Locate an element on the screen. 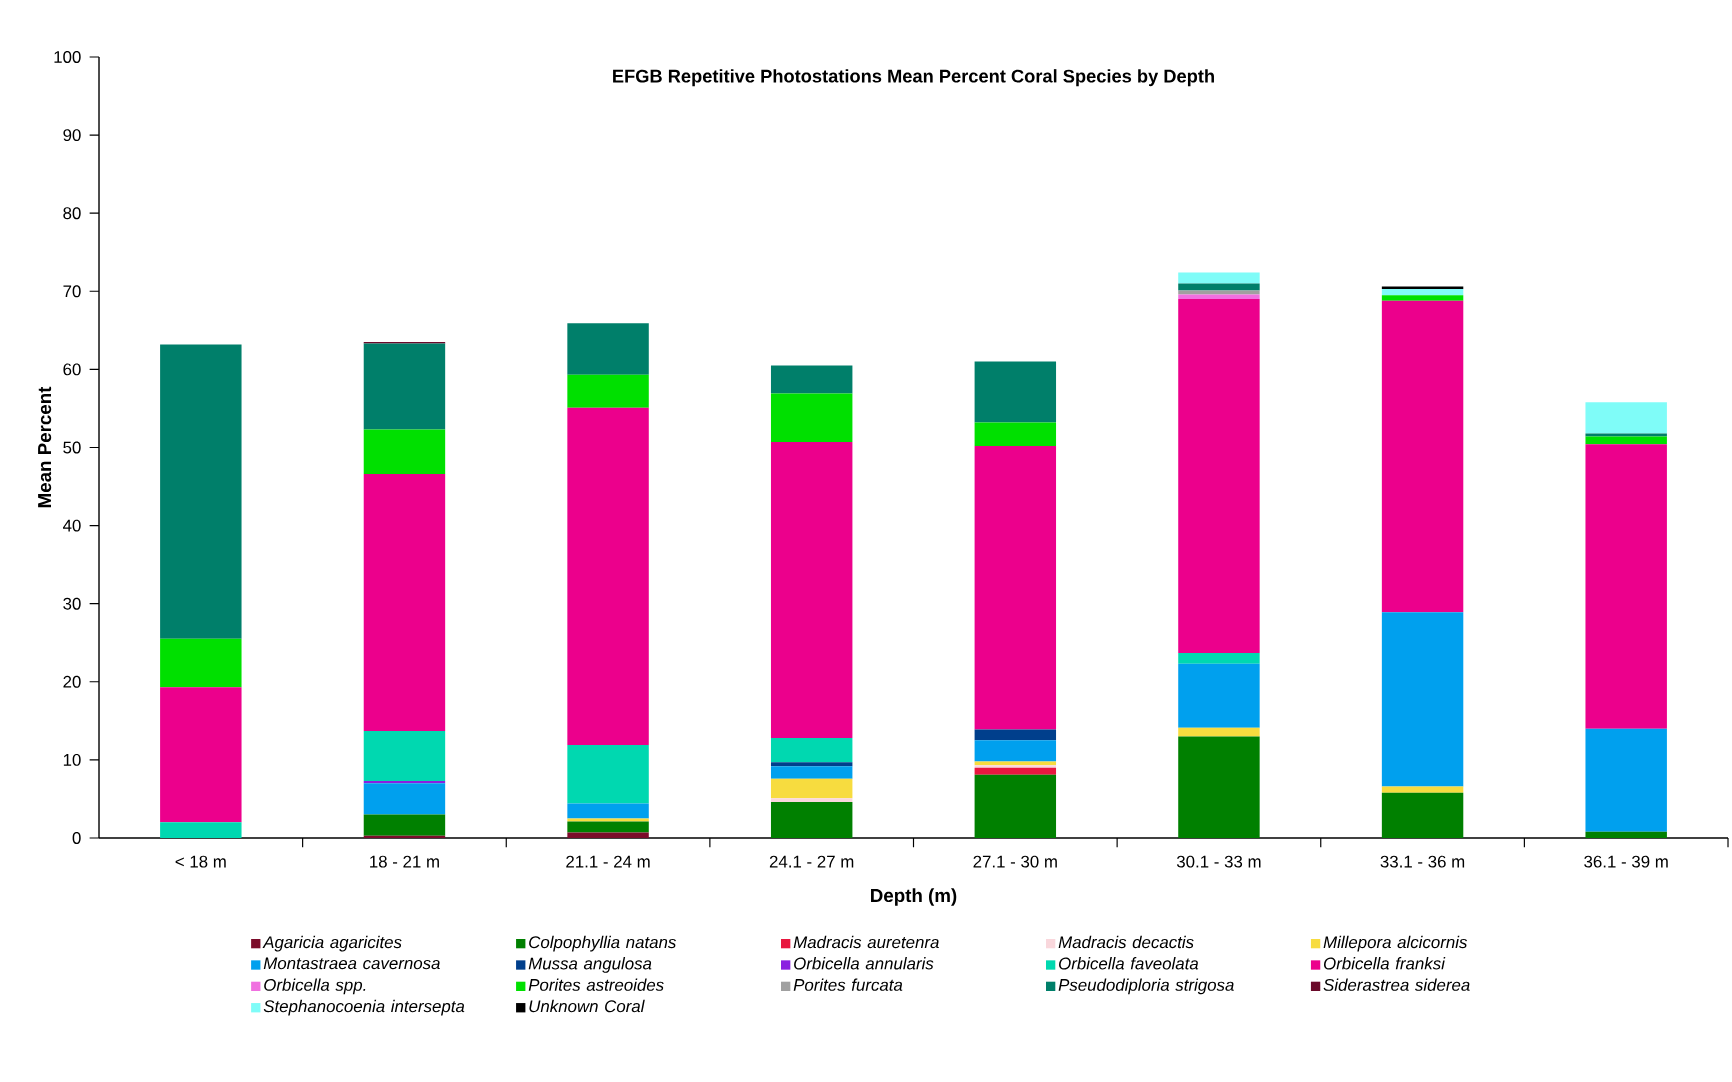  x-tick-label: 24.1 - 27 m is located at coordinates (811, 861).